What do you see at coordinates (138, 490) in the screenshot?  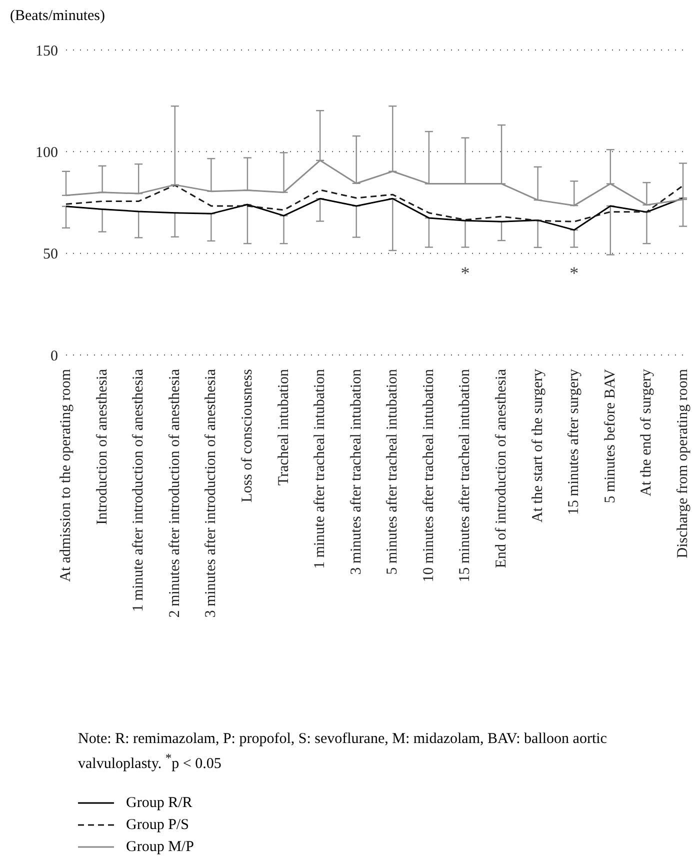 I see `x-tick-label: 1 minute after introduction of anesthesia` at bounding box center [138, 490].